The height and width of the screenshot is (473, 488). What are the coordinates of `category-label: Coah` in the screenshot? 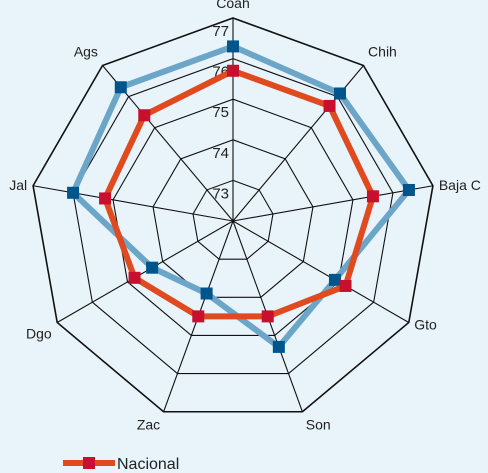 It's located at (232, 5).